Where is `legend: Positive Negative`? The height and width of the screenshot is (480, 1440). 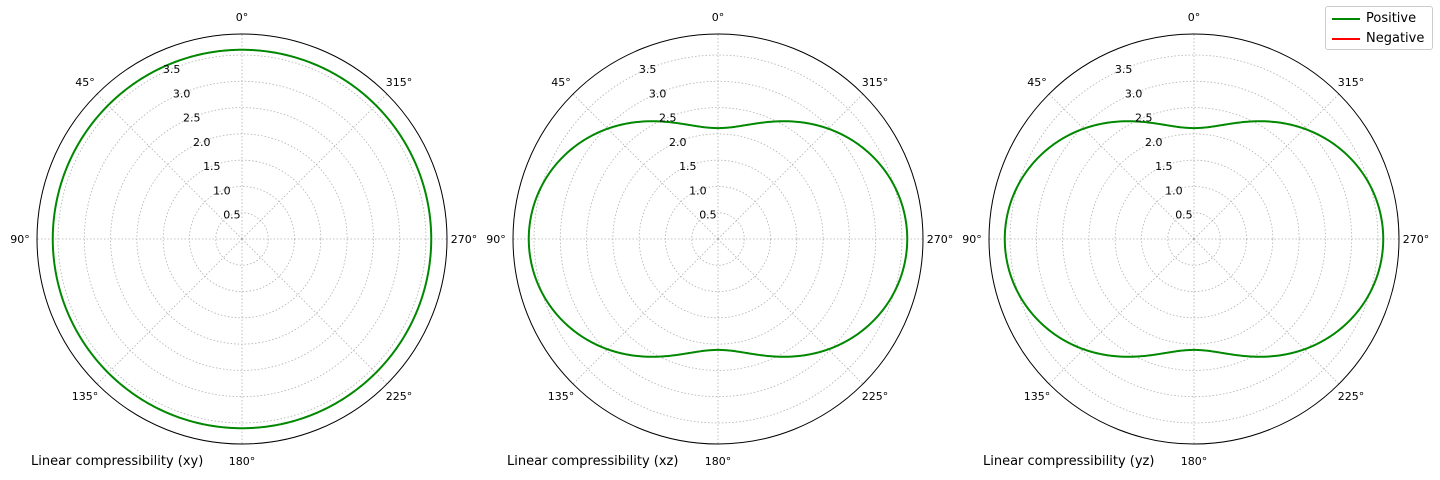 legend: Positive Negative is located at coordinates (1379, 28).